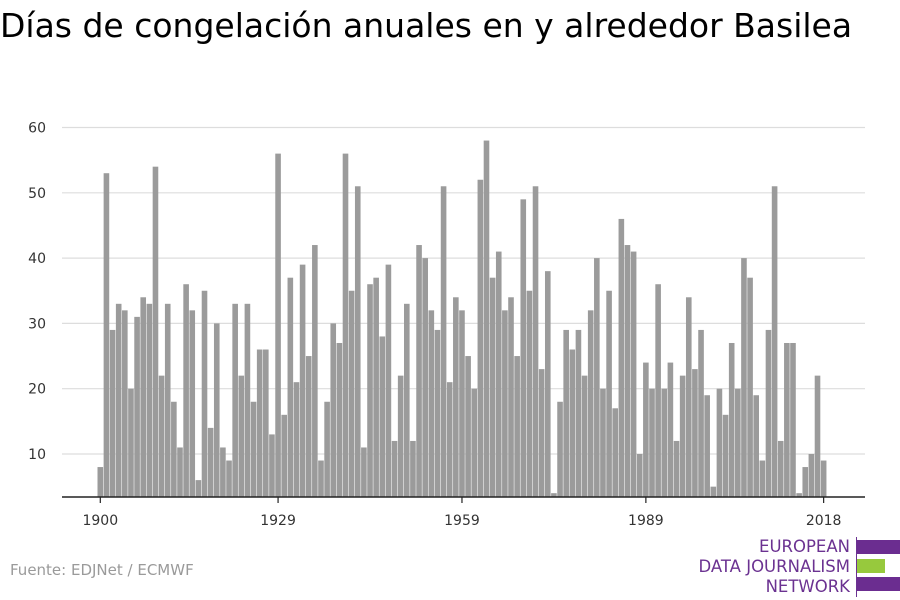 Image resolution: width=900 pixels, height=600 pixels. What do you see at coordinates (795, 567) in the screenshot?
I see `edjnet-logo: EUROPEAN DATA JOURNALISM NETWORK` at bounding box center [795, 567].